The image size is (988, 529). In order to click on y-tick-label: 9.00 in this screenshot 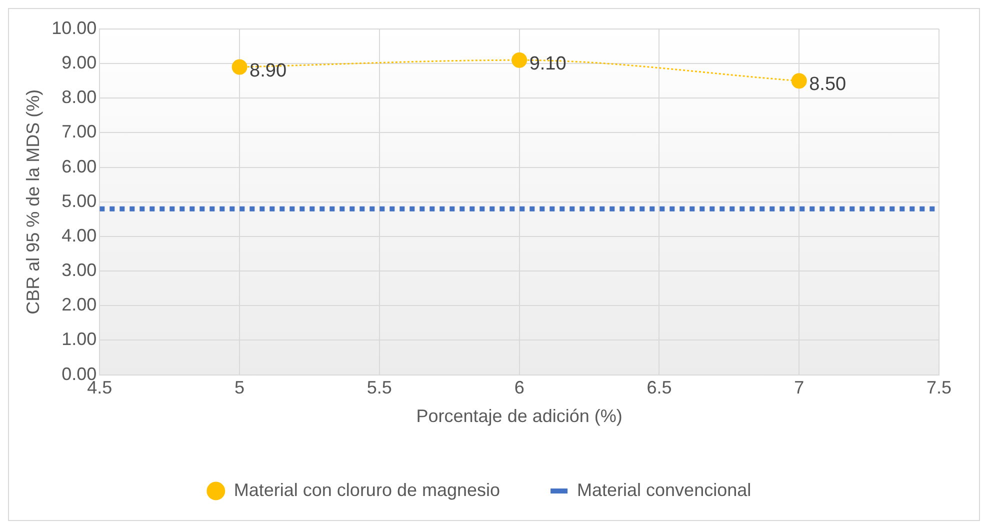, I will do `click(79, 62)`.